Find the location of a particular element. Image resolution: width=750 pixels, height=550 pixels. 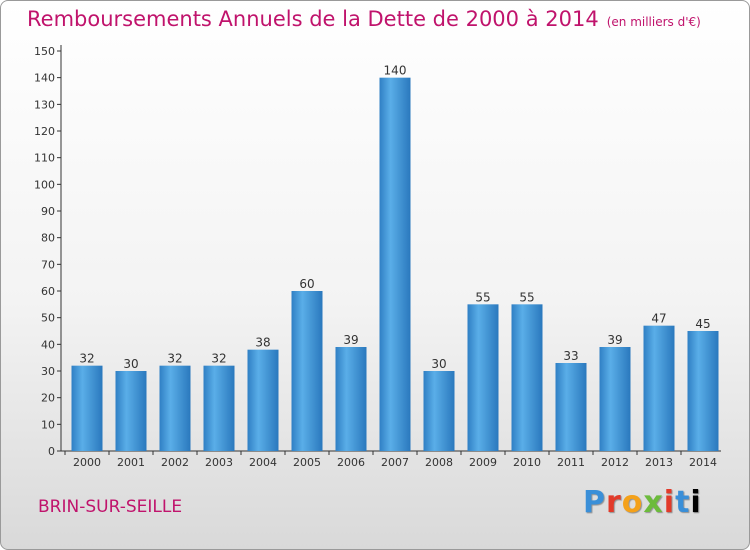

x-tick-label: 2001 is located at coordinates (131, 462).